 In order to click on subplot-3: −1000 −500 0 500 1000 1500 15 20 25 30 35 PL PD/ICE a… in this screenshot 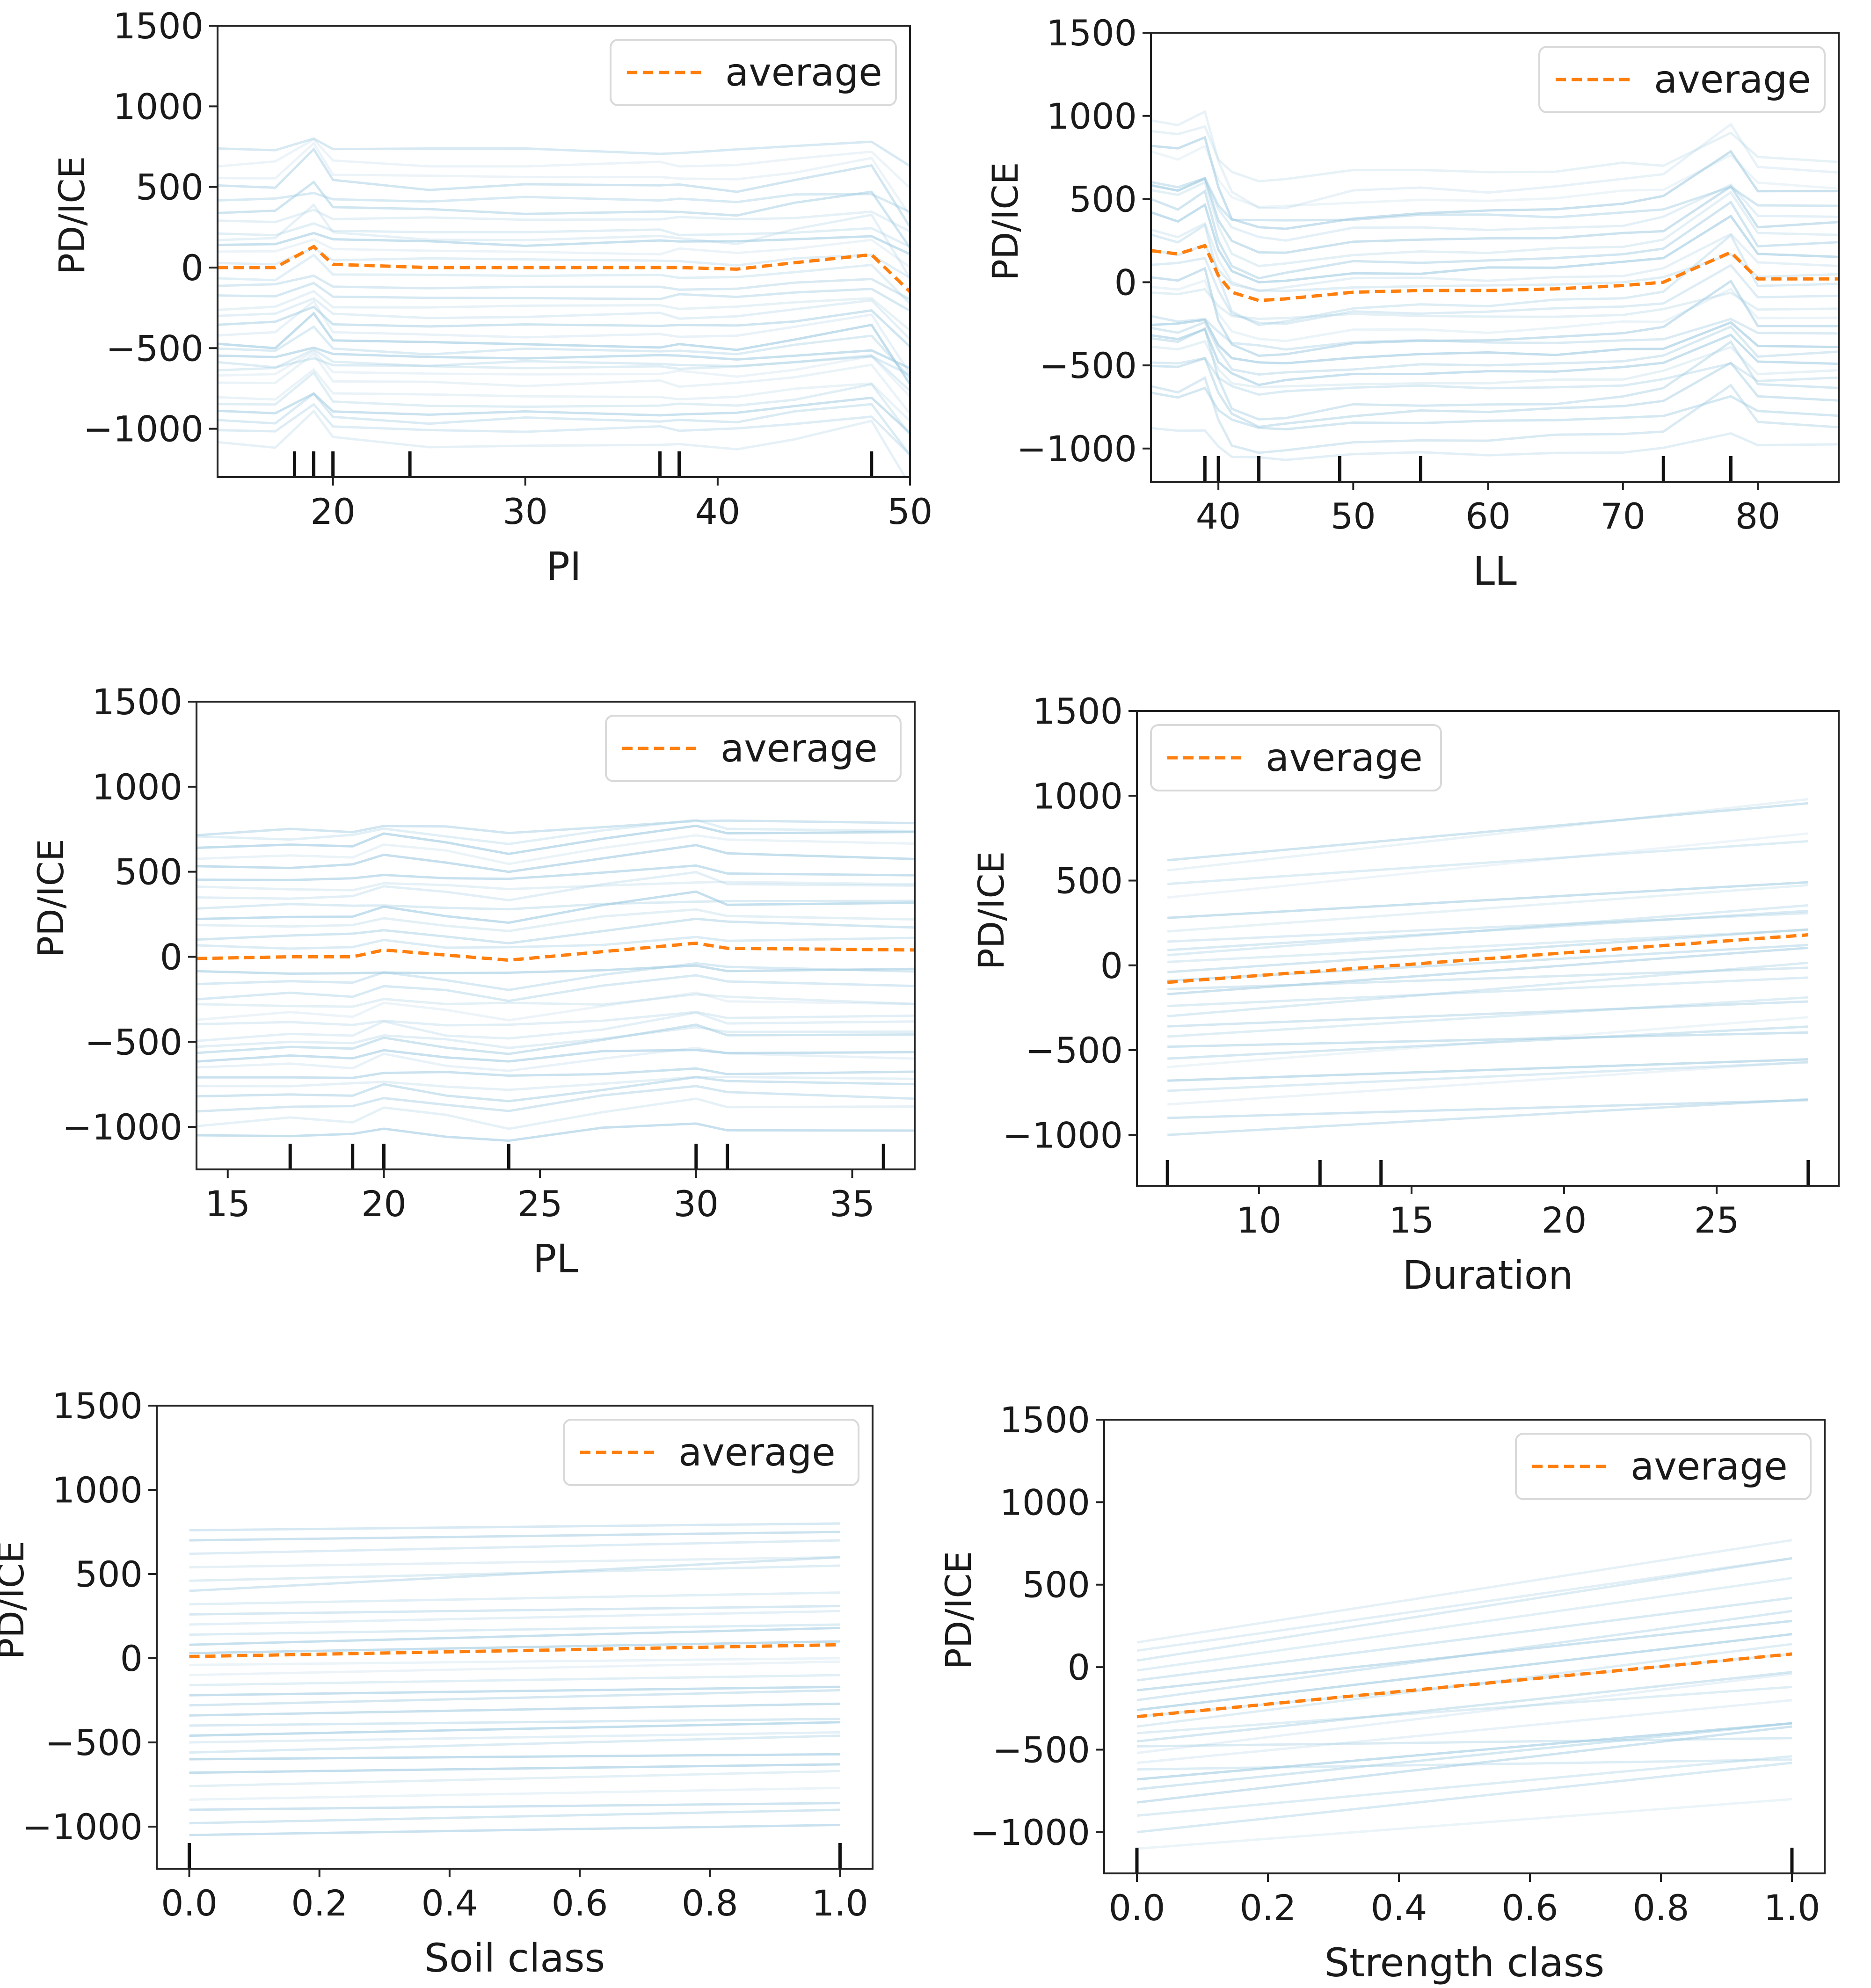, I will do `click(473, 981)`.